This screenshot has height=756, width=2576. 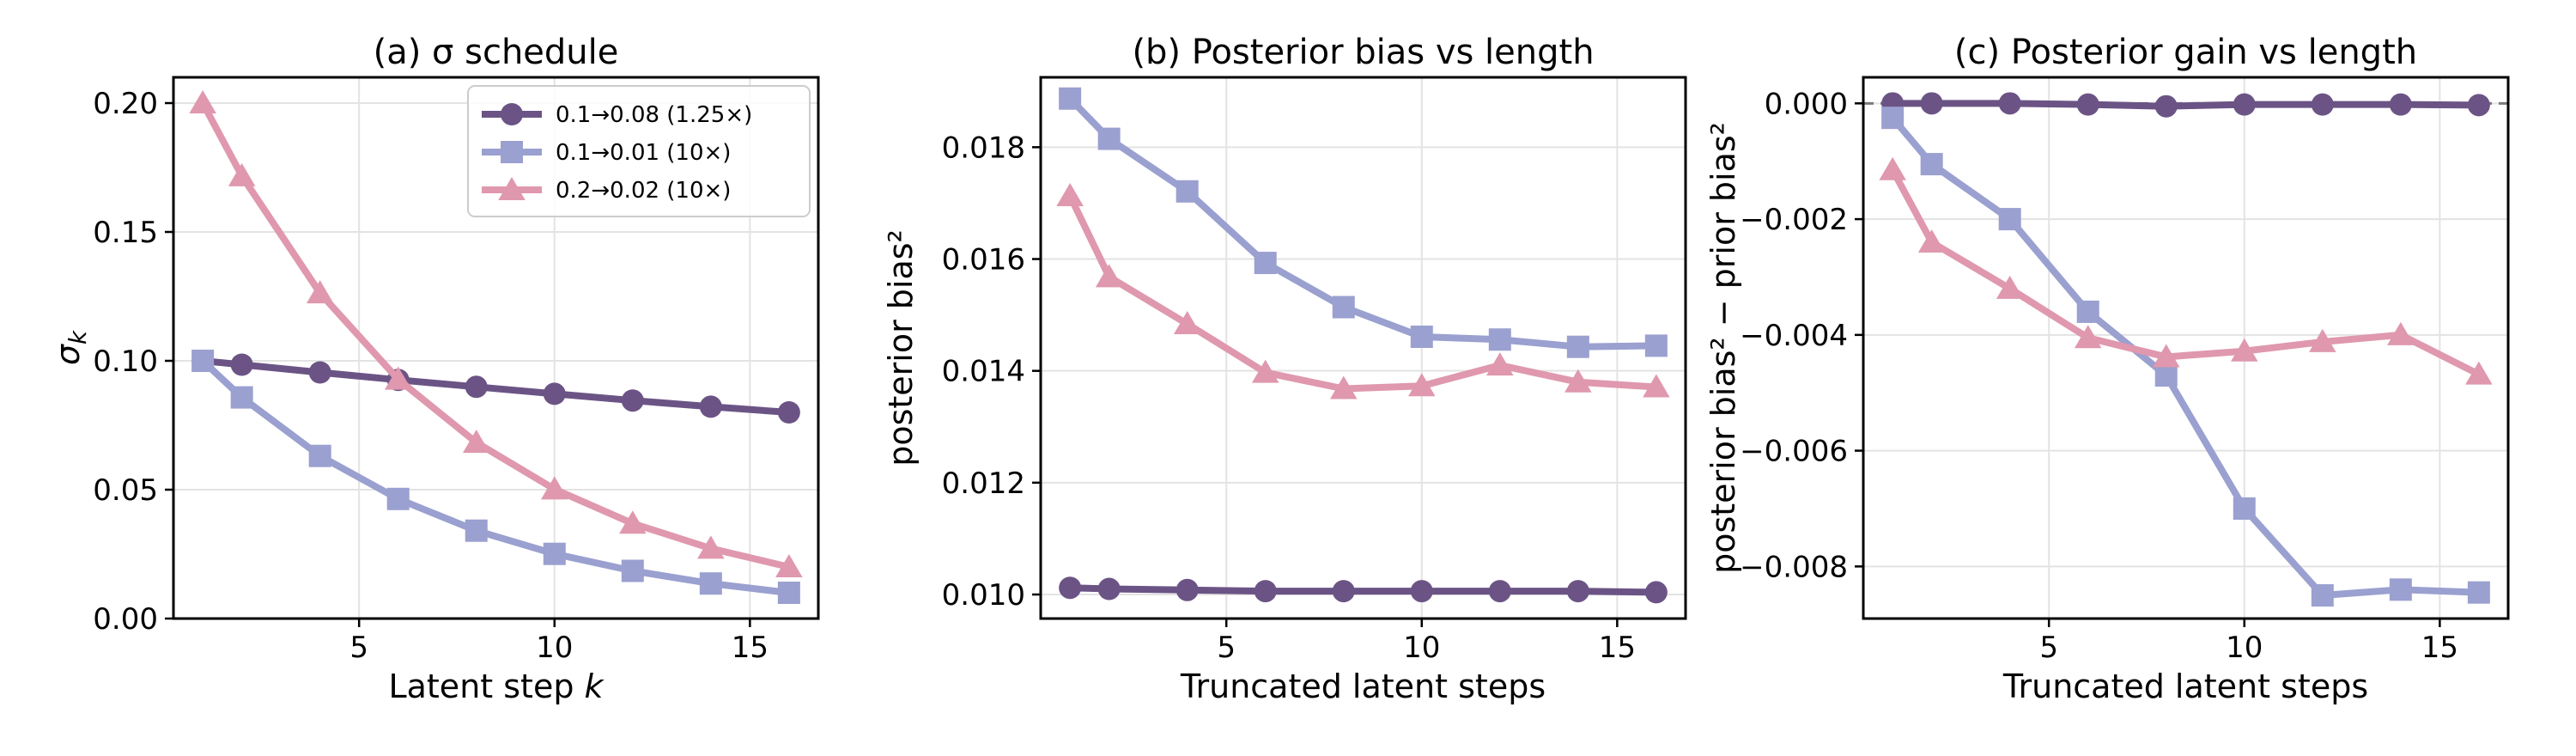 I want to click on x-axis-label: Latent step k, so click(x=497, y=686).